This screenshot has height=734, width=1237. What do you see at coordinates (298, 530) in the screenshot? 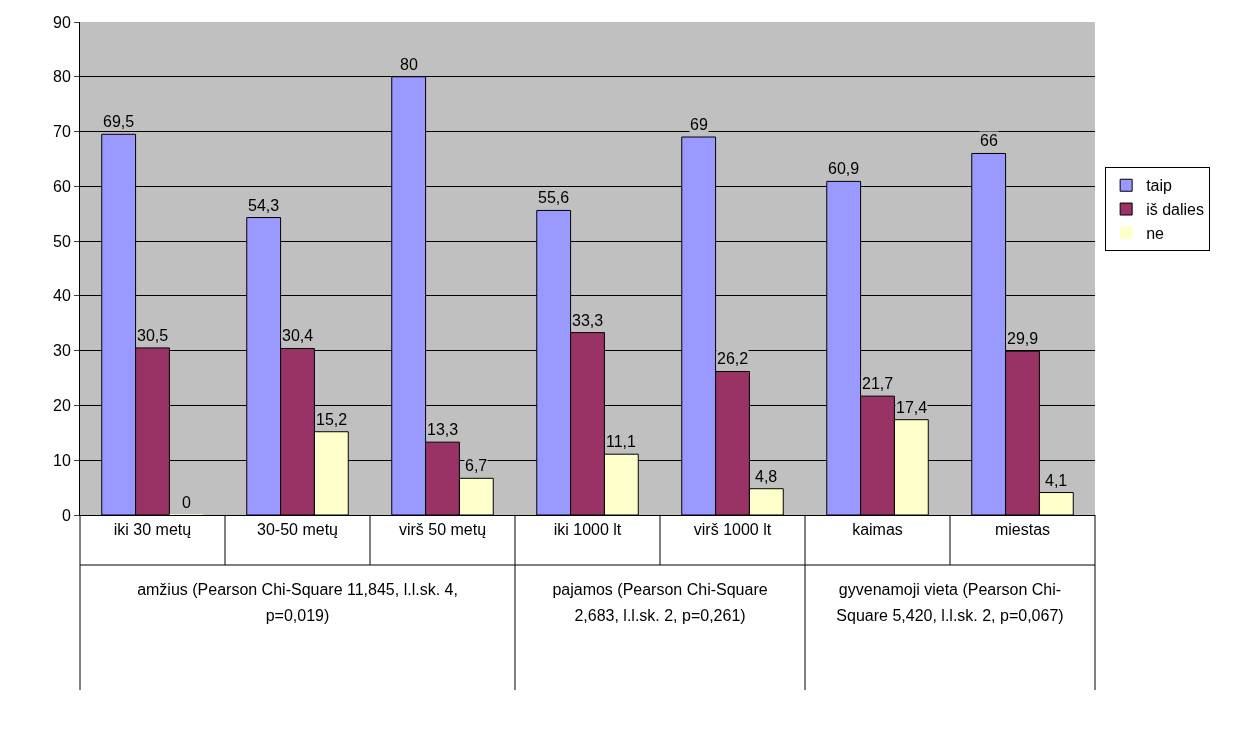
I see `x-tick-label: 30-50 metų` at bounding box center [298, 530].